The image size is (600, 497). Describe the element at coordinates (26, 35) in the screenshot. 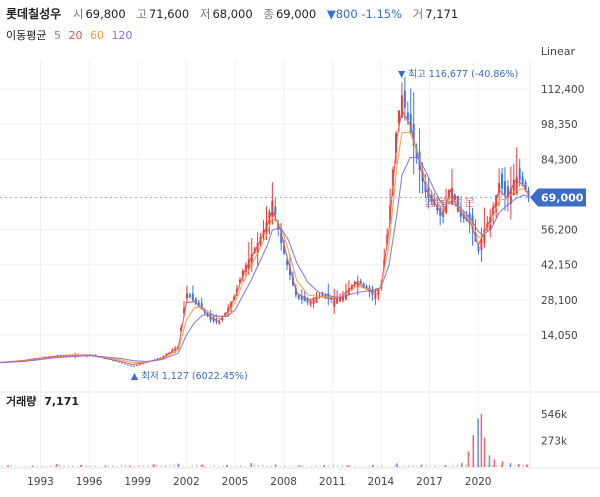

I see `ma-legend-label: 이동평균` at that location.